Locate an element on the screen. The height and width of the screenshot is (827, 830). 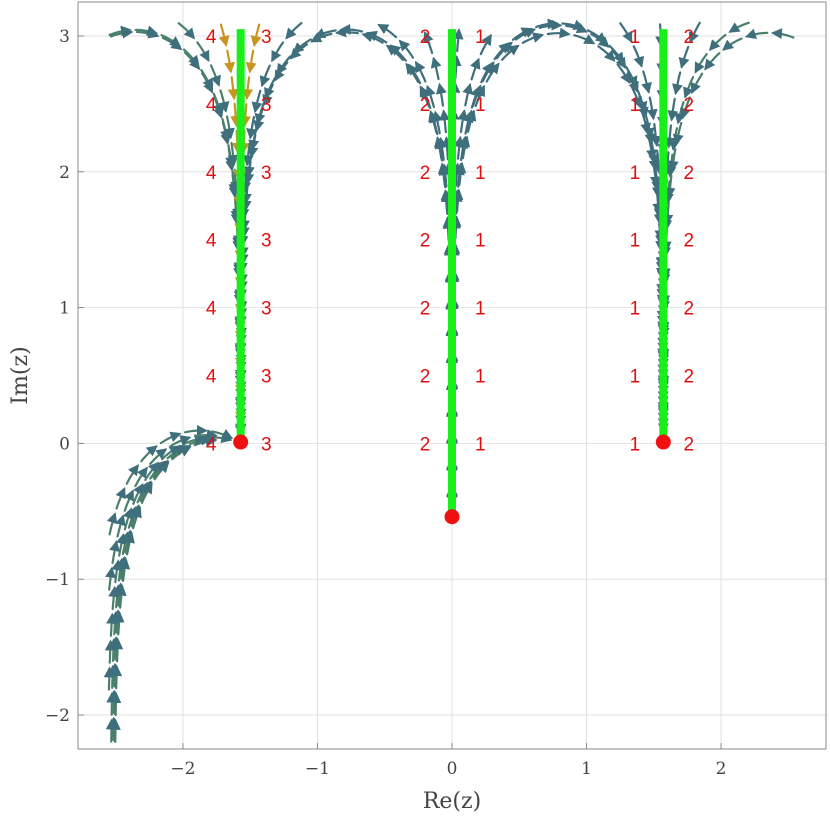
branch-points is located at coordinates (452, 479).